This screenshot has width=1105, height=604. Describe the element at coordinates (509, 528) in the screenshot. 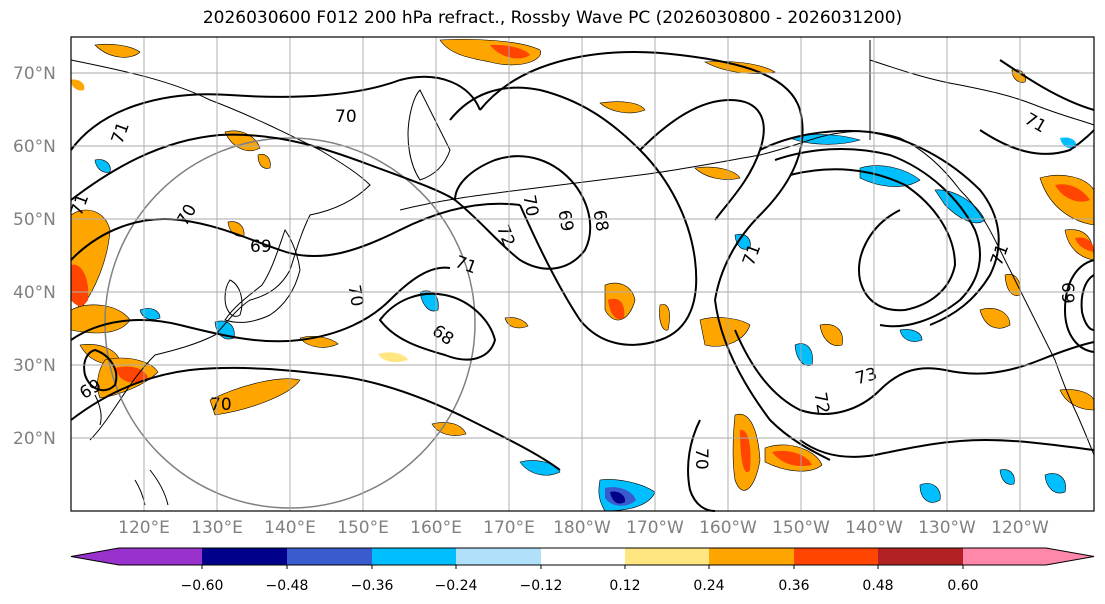

I see `lon-label: 170°E` at that location.